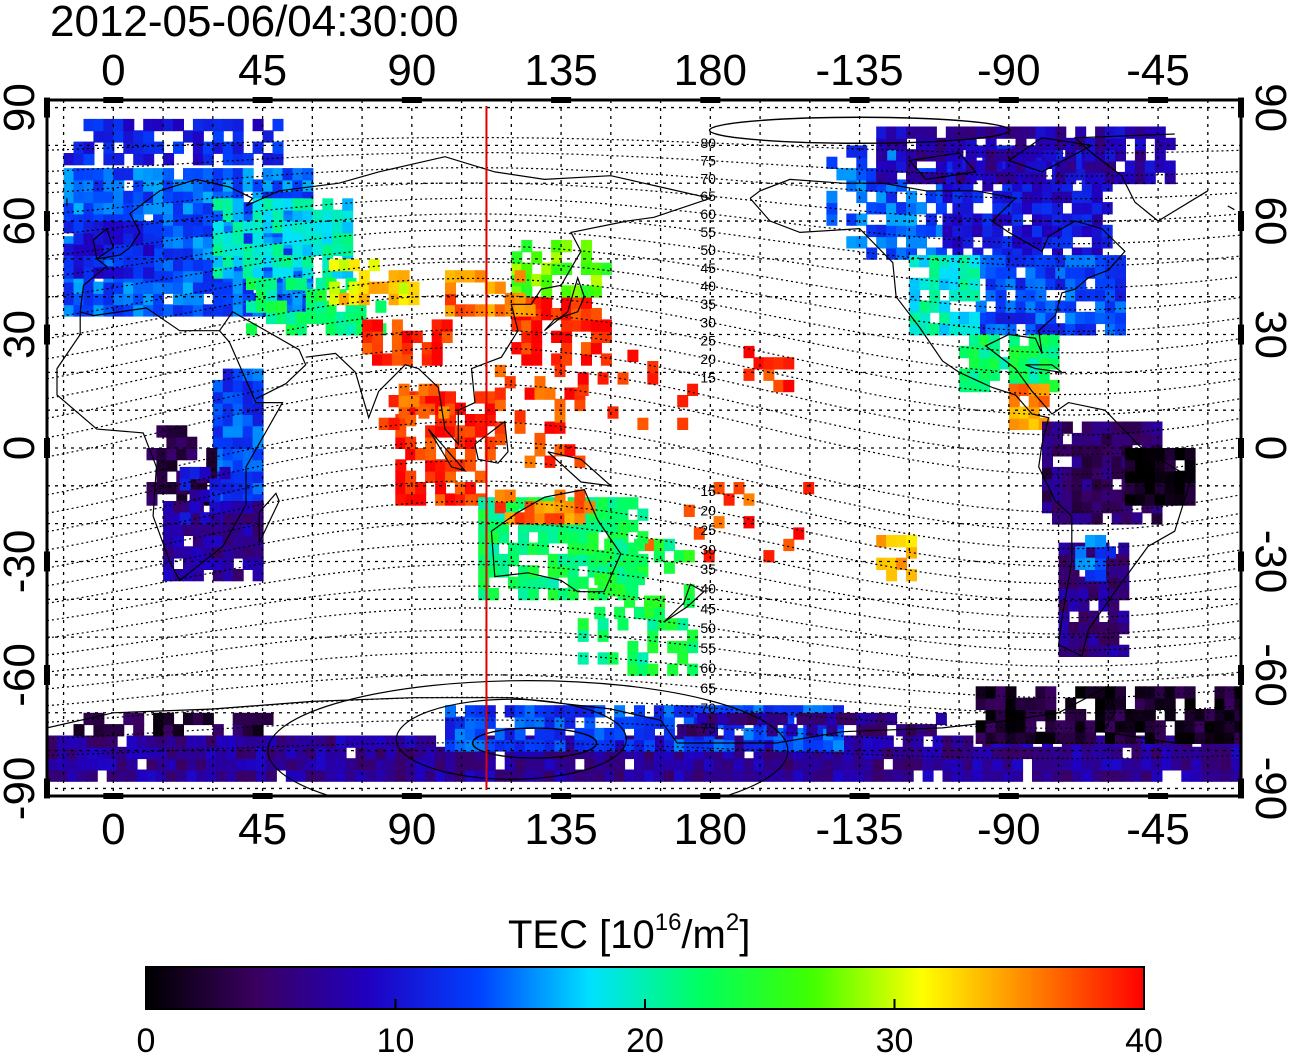 This screenshot has height=1057, width=1292. Describe the element at coordinates (708, 322) in the screenshot. I see `mlat-label: 30` at that location.